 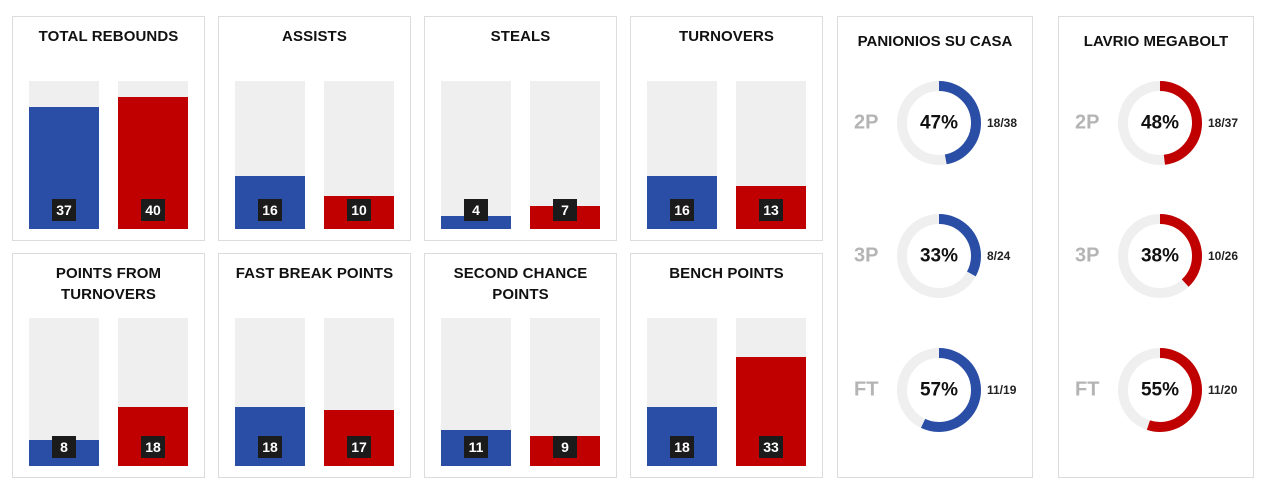 I want to click on donut-2p: 47%, so click(x=939, y=123).